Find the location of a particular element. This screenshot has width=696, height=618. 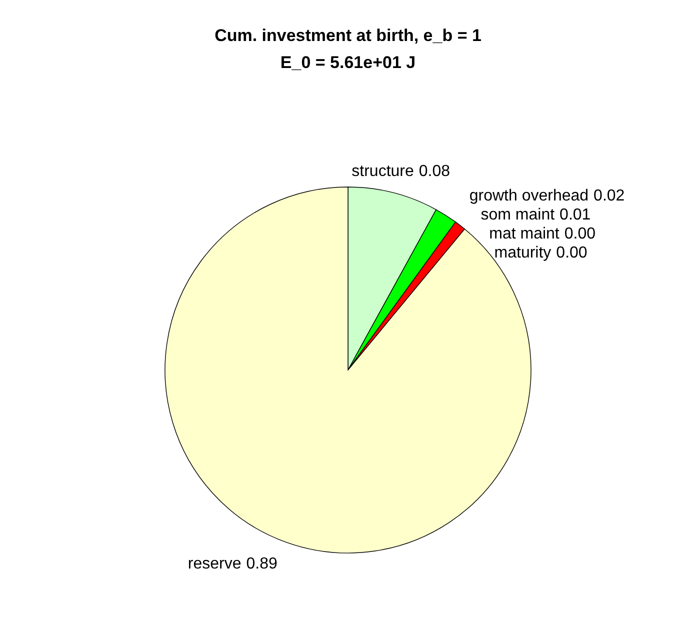

chart-title: Cum. investment at birth, e_b = 1 is located at coordinates (348, 35).